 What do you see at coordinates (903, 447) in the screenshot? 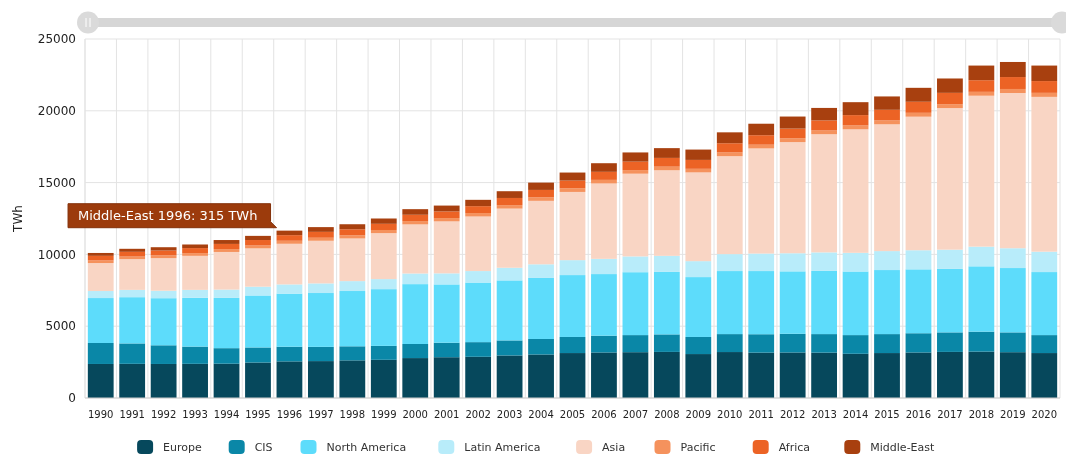
I see `legend-label: Middle-East` at bounding box center [903, 447].